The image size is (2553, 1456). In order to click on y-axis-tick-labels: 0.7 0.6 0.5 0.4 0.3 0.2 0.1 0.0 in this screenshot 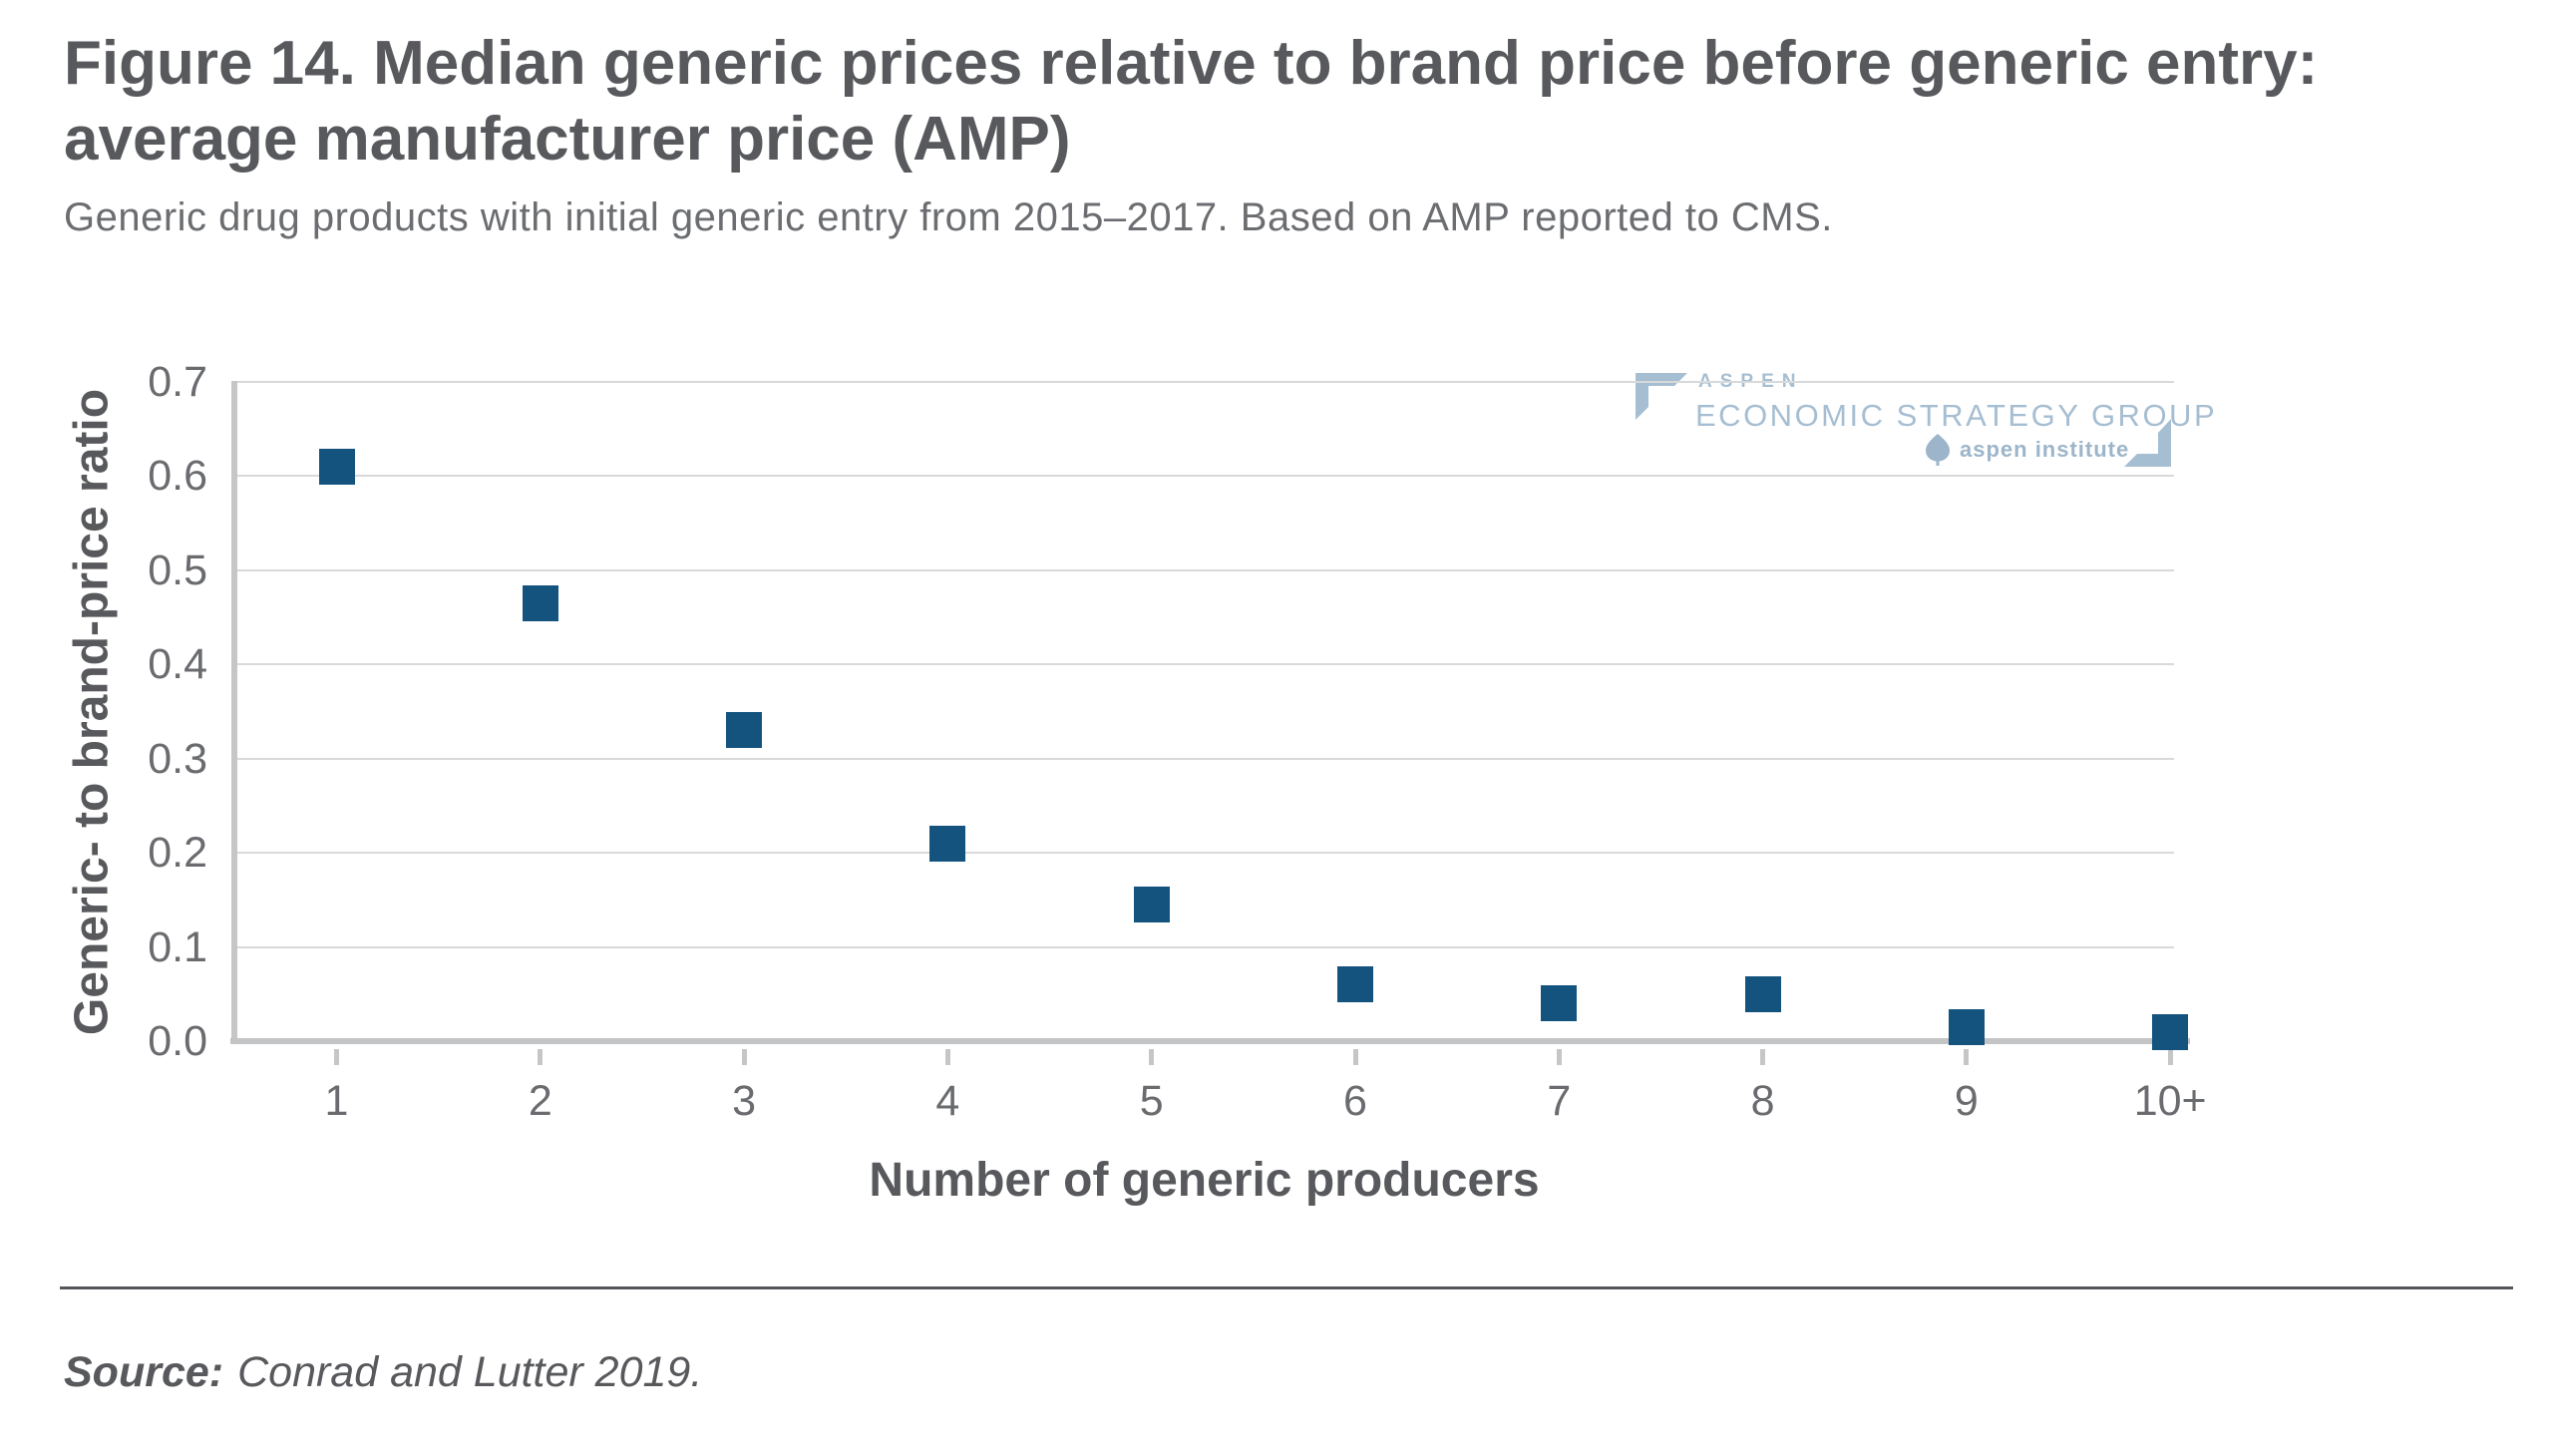, I will do `click(129, 711)`.